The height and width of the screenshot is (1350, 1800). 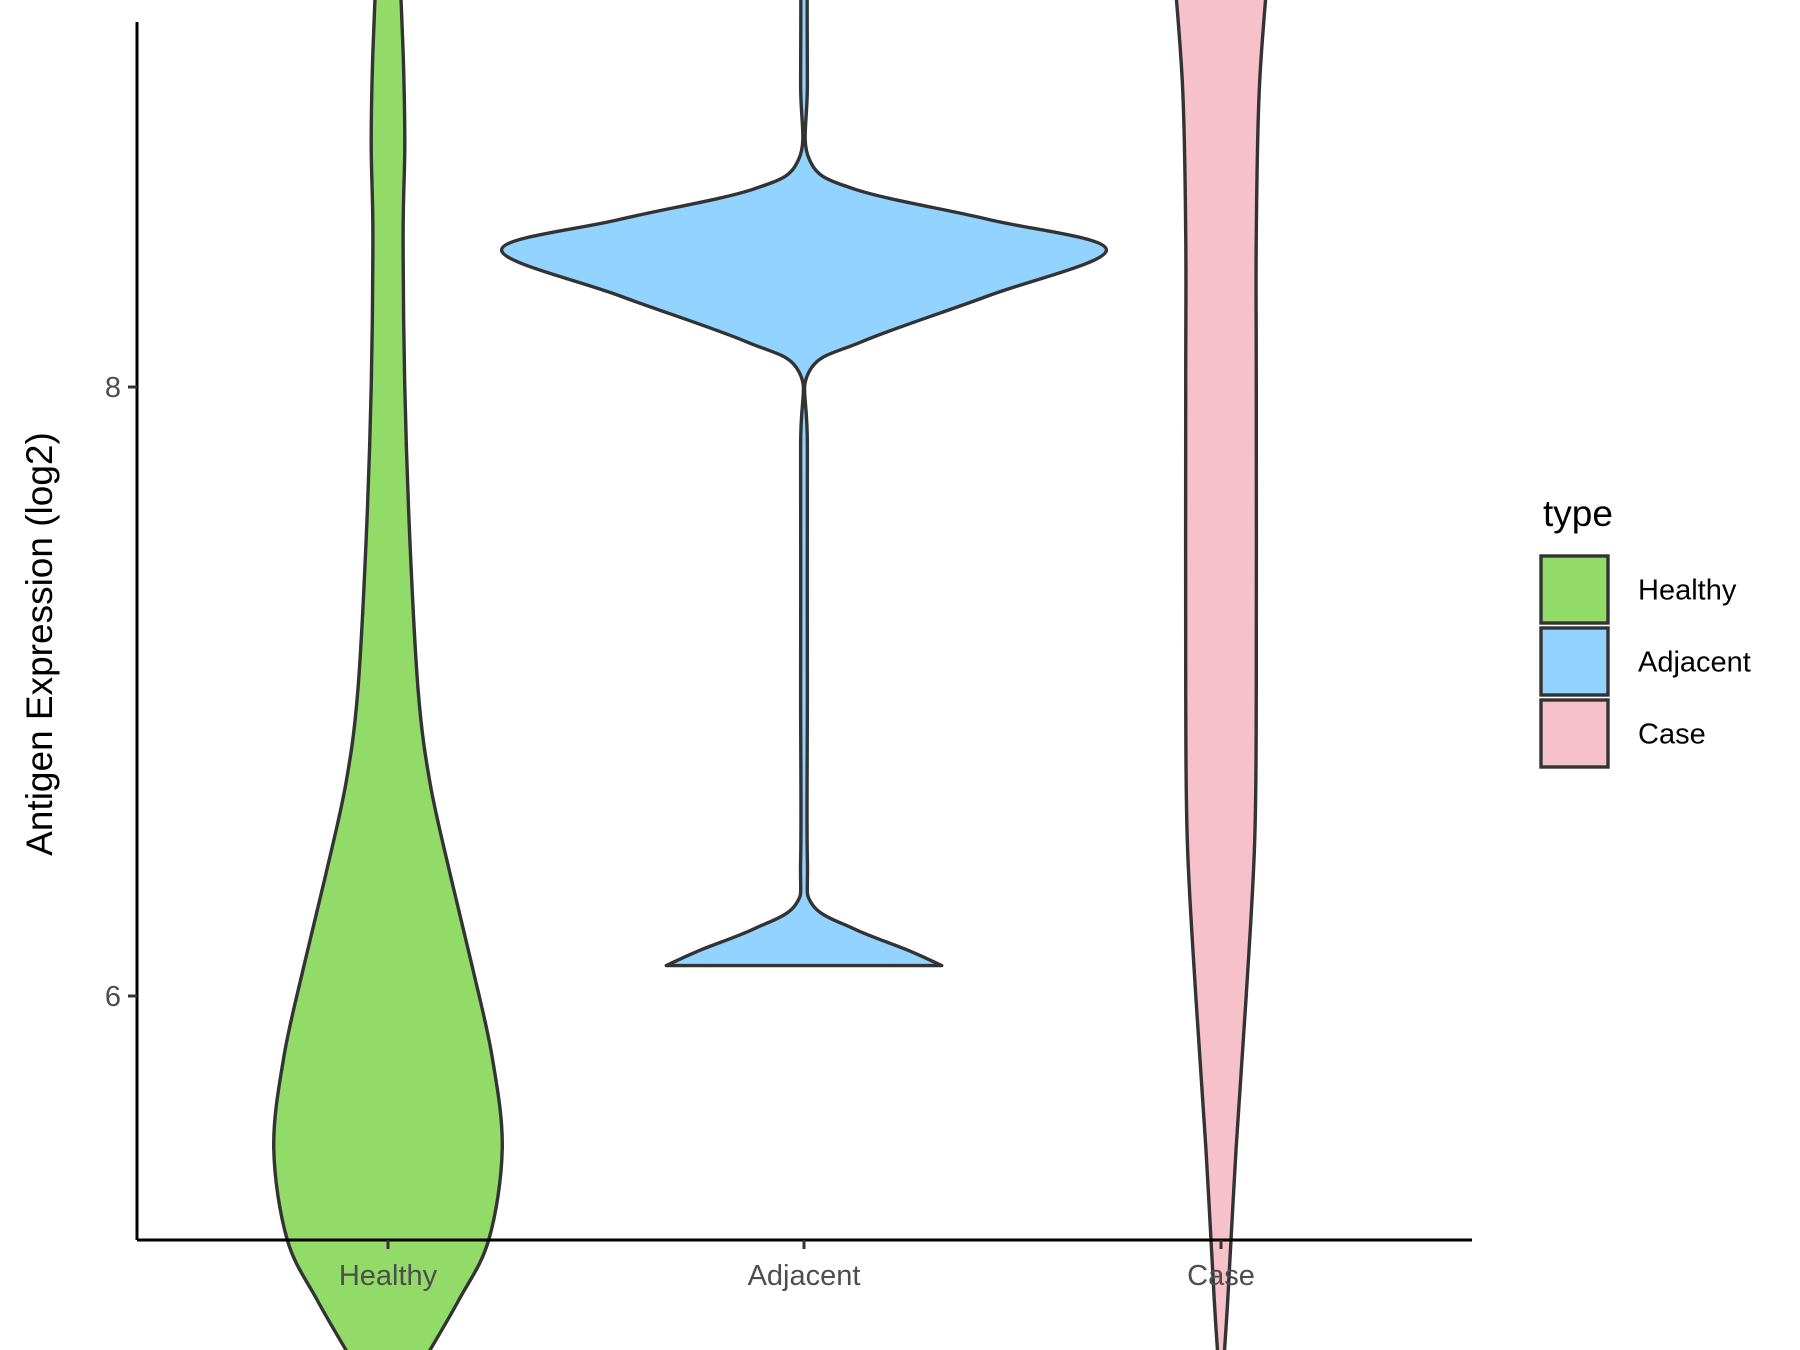 I want to click on legend: Healthy Adjacent Case, so click(x=1645, y=661).